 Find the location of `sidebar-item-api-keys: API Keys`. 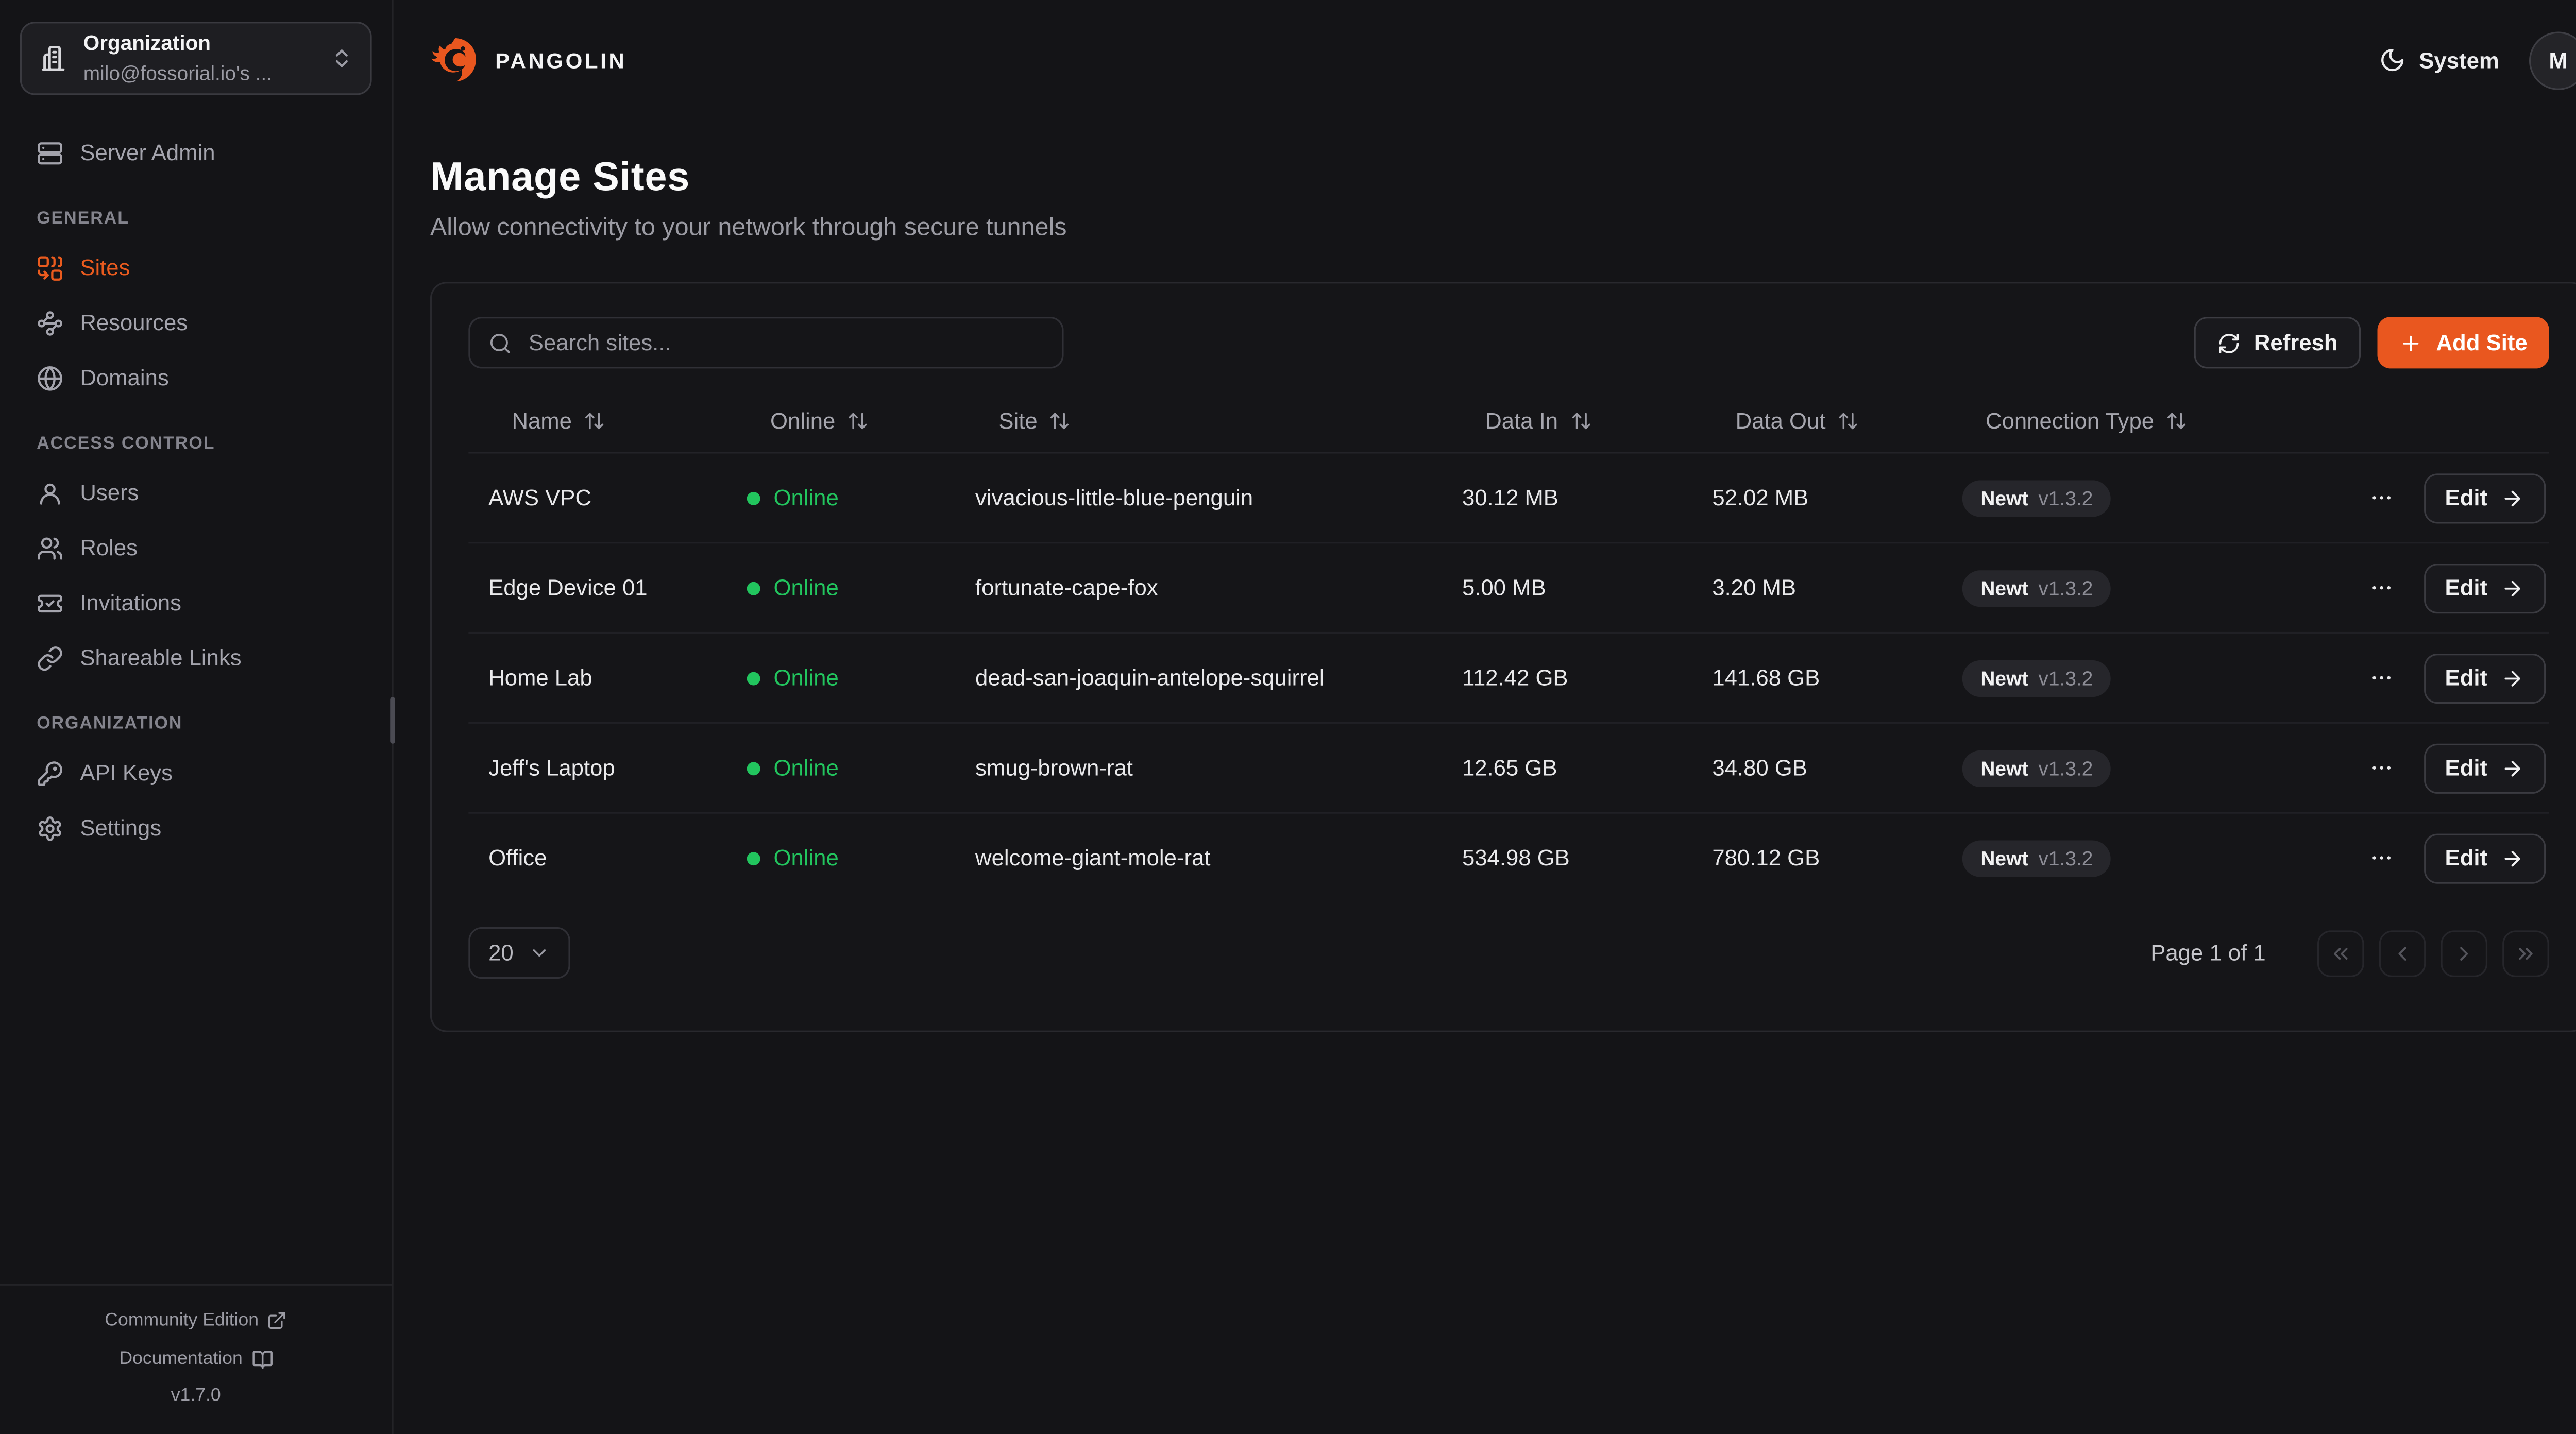

sidebar-item-api-keys: API Keys is located at coordinates (196, 772).